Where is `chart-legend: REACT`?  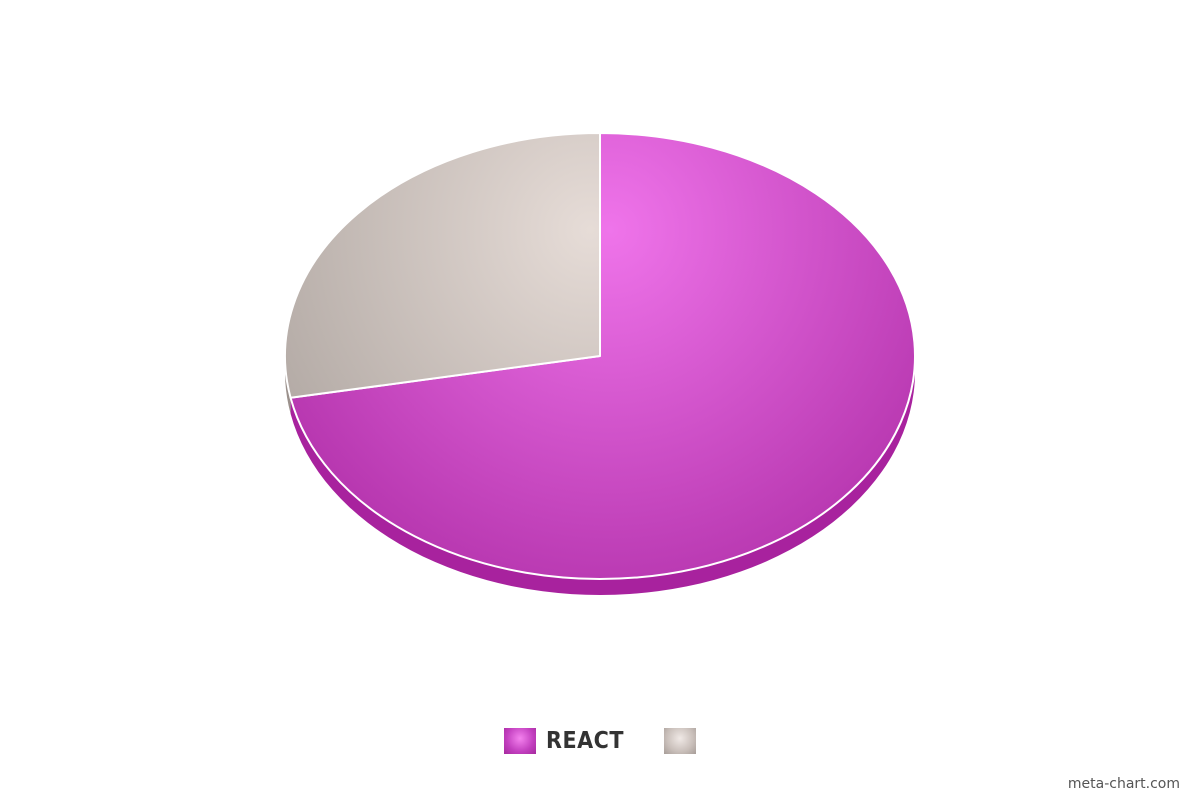
chart-legend: REACT is located at coordinates (600, 741).